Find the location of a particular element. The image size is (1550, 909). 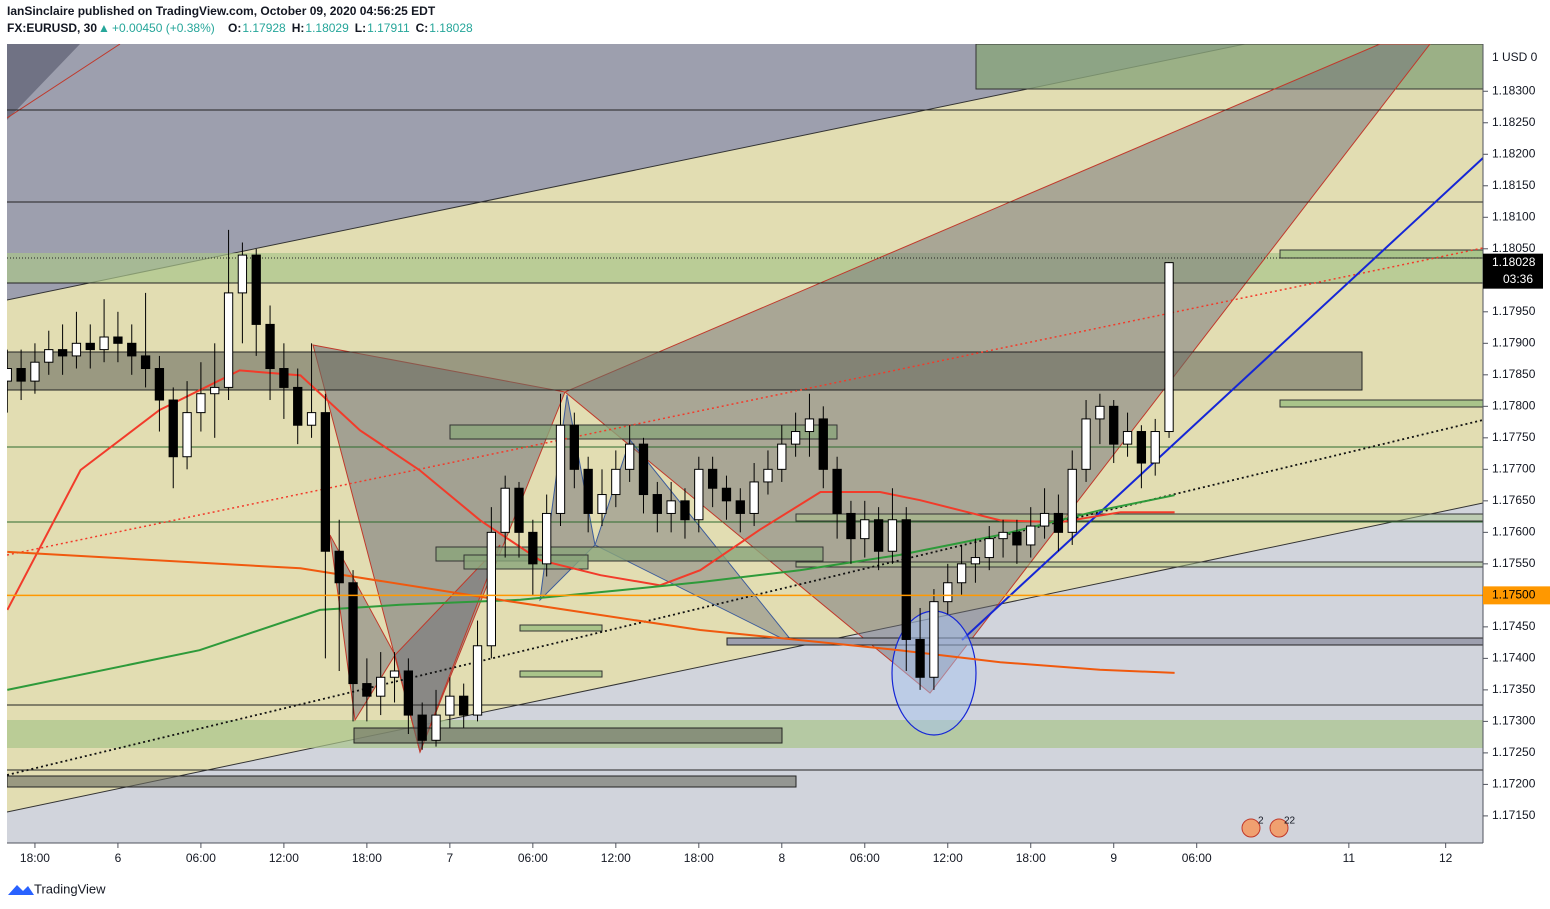

y-tick-label: 1.17250 is located at coordinates (1514, 752).